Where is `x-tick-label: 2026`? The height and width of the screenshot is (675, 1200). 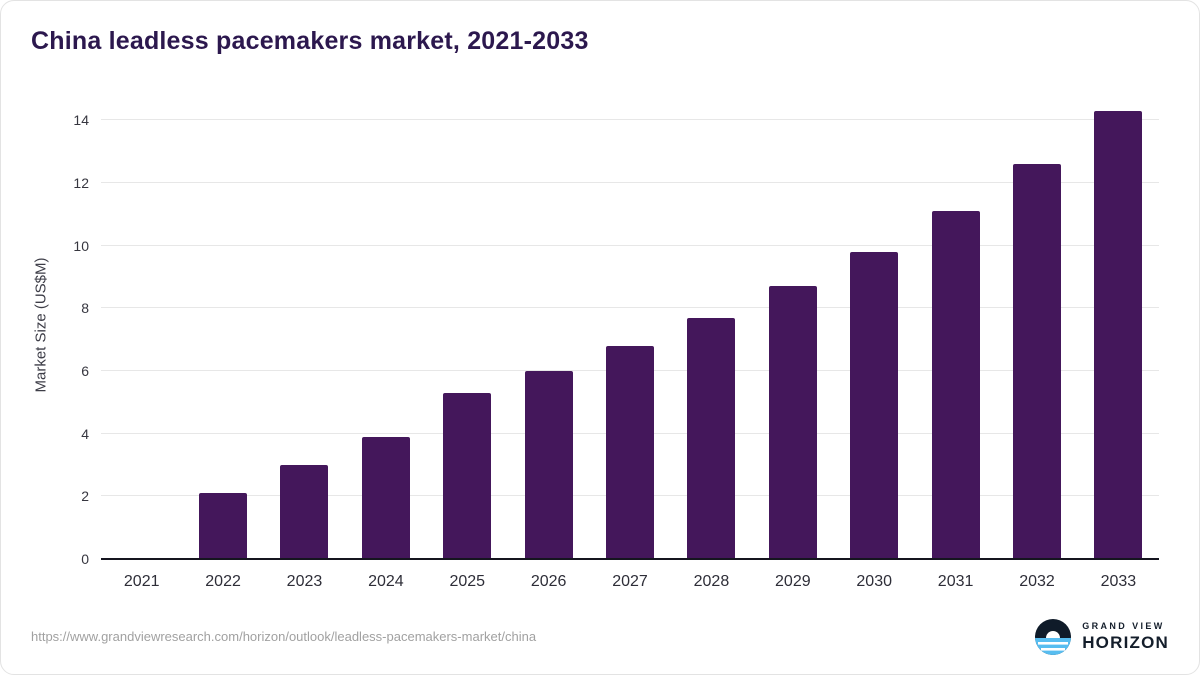
x-tick-label: 2026 is located at coordinates (548, 581).